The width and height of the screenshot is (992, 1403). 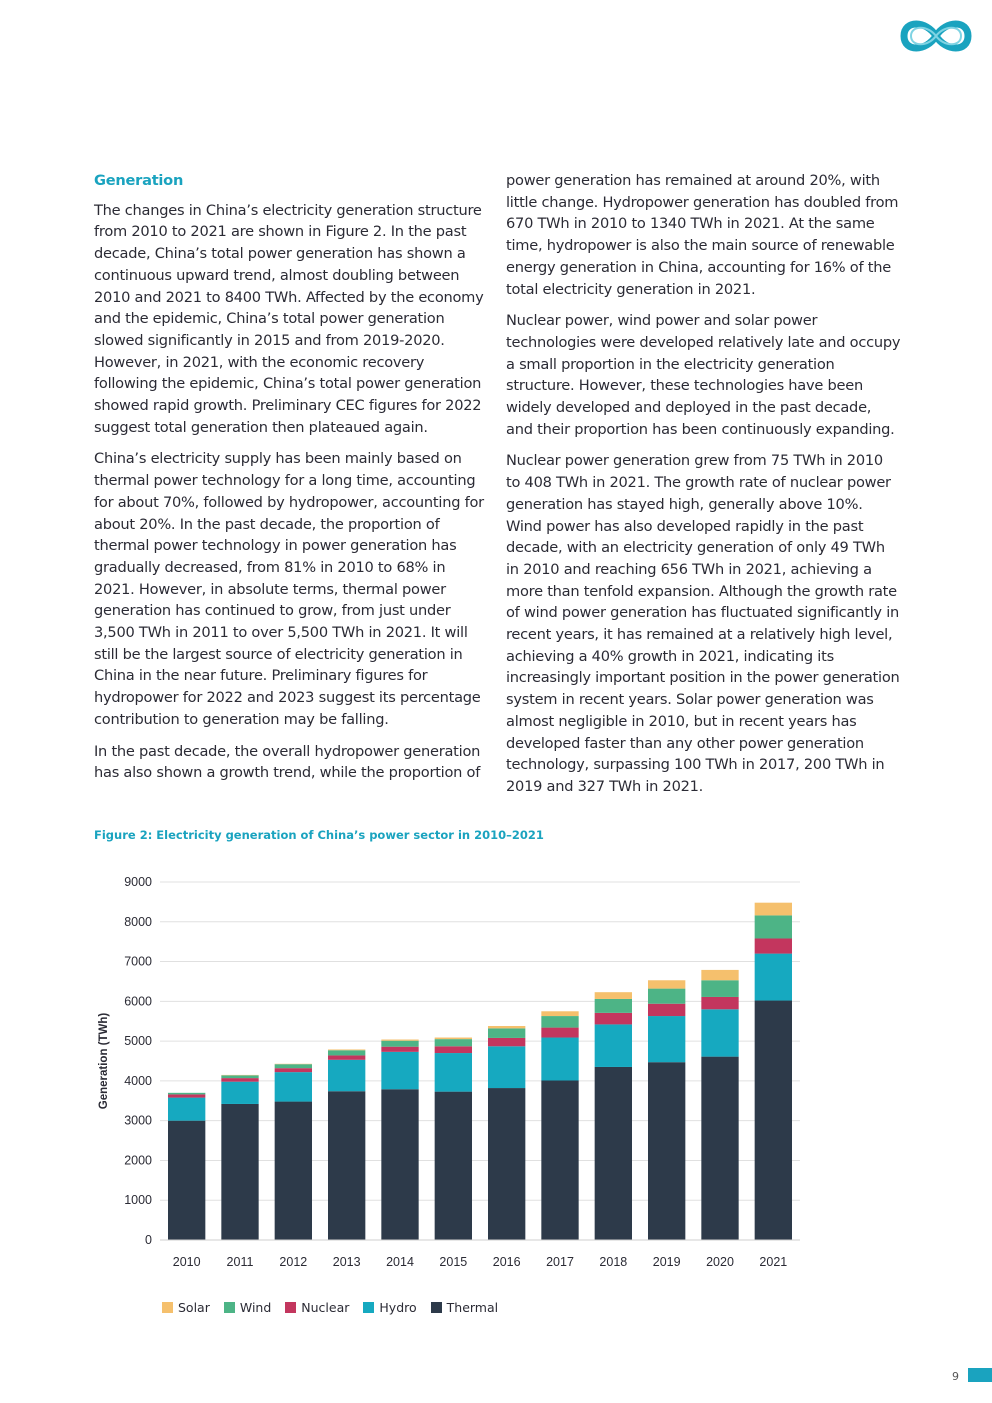 What do you see at coordinates (255, 1307) in the screenshot?
I see `legend-label: Wind` at bounding box center [255, 1307].